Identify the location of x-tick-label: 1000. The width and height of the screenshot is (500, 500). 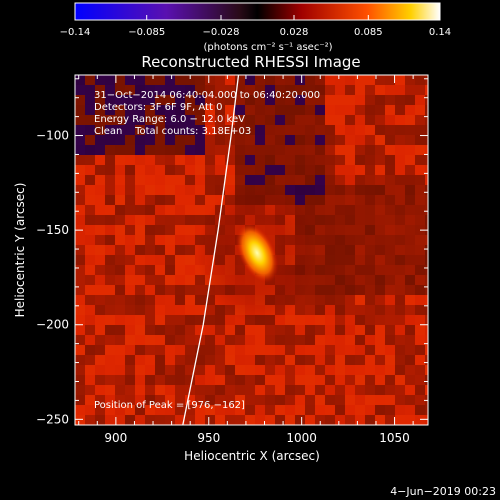
(301, 438).